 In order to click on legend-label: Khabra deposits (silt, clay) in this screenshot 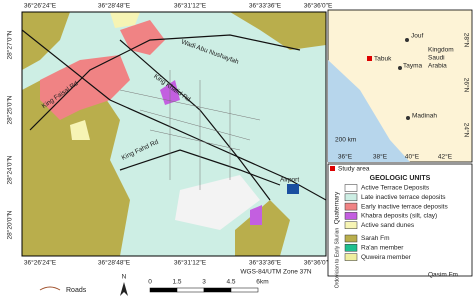, I will do `click(399, 216)`.